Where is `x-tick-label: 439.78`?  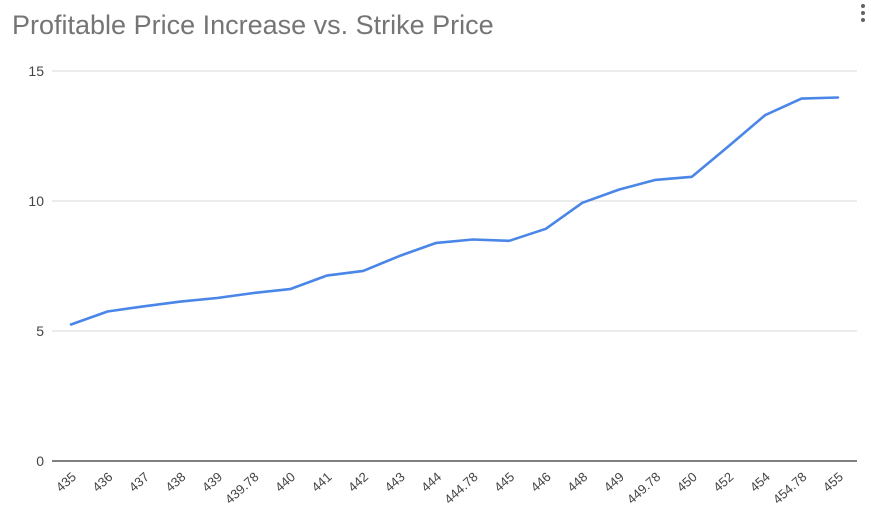
x-tick-label: 439.78 is located at coordinates (242, 488).